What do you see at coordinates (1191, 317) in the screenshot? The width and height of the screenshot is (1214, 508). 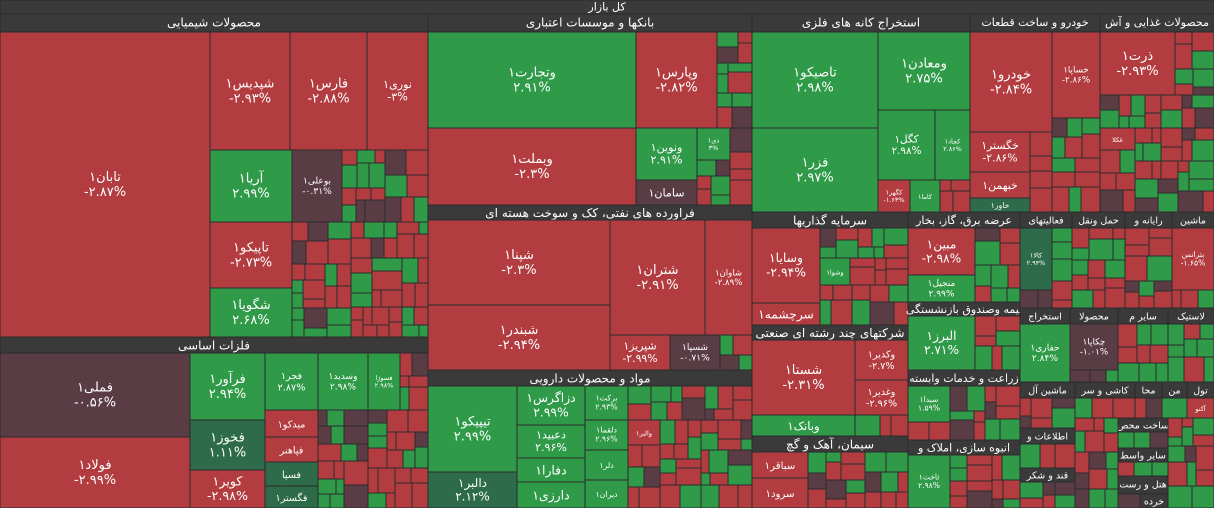 I see `sector-name: لاستیک` at bounding box center [1191, 317].